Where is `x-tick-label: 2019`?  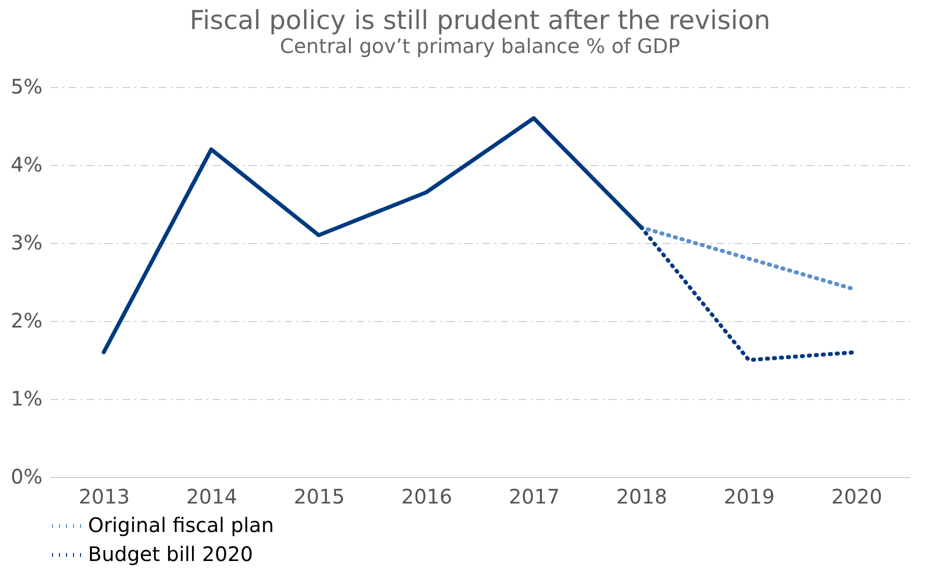
x-tick-label: 2019 is located at coordinates (749, 496).